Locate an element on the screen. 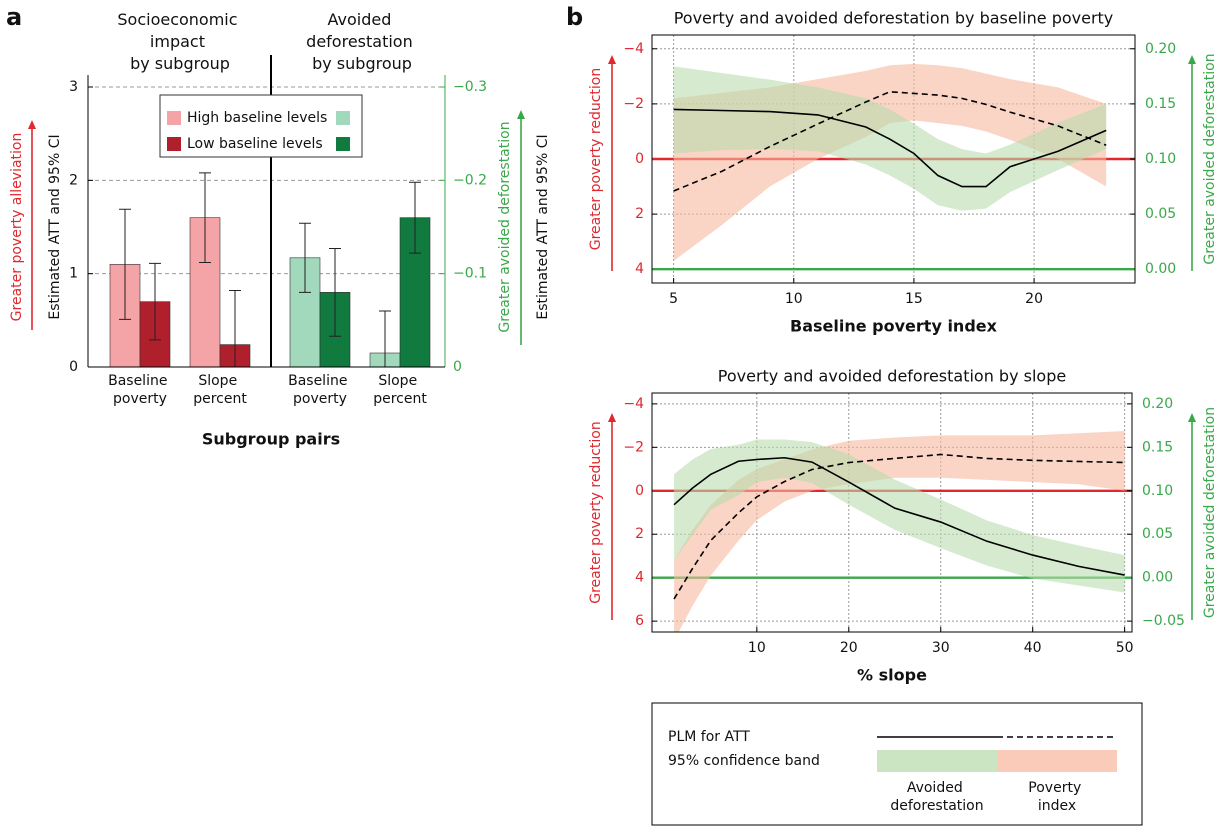  x-tick-label: 40 is located at coordinates (1033, 648).